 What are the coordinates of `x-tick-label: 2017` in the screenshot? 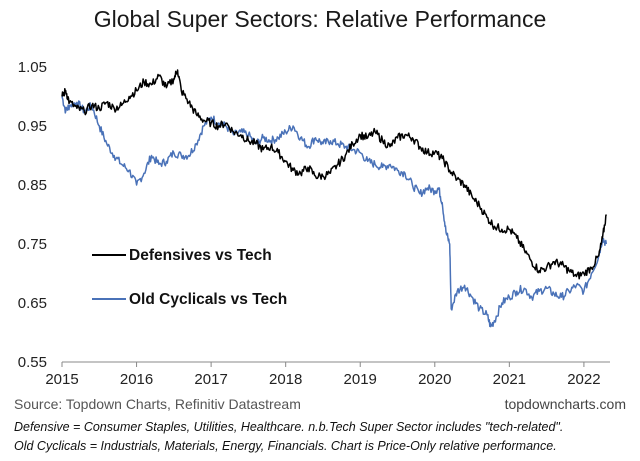 It's located at (210, 379).